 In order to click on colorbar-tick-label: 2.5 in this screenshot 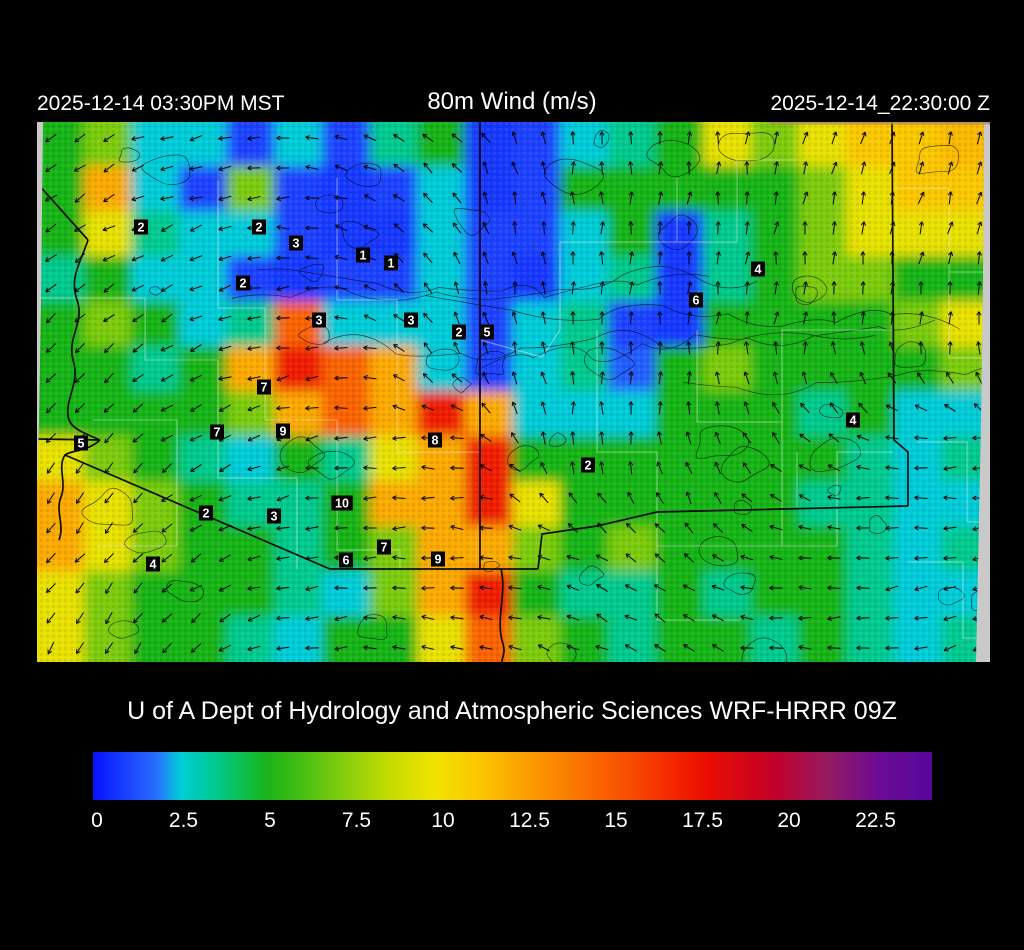, I will do `click(183, 820)`.